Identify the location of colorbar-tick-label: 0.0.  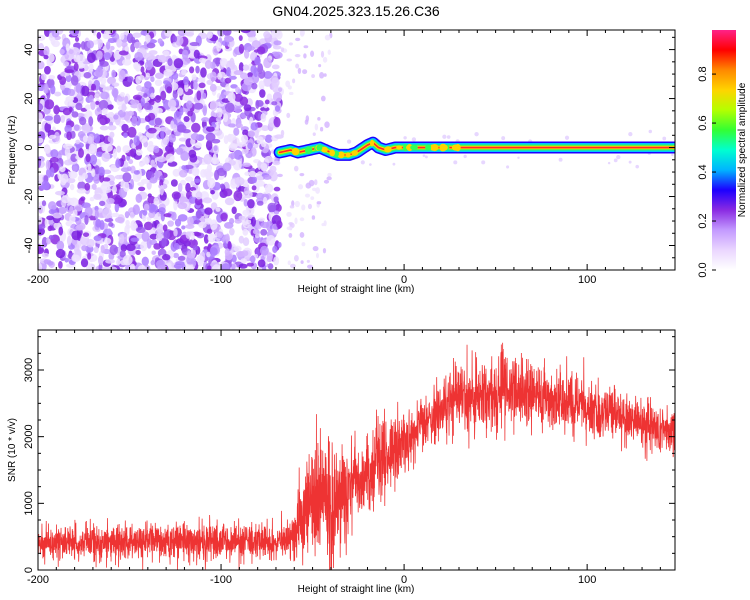
(703, 269).